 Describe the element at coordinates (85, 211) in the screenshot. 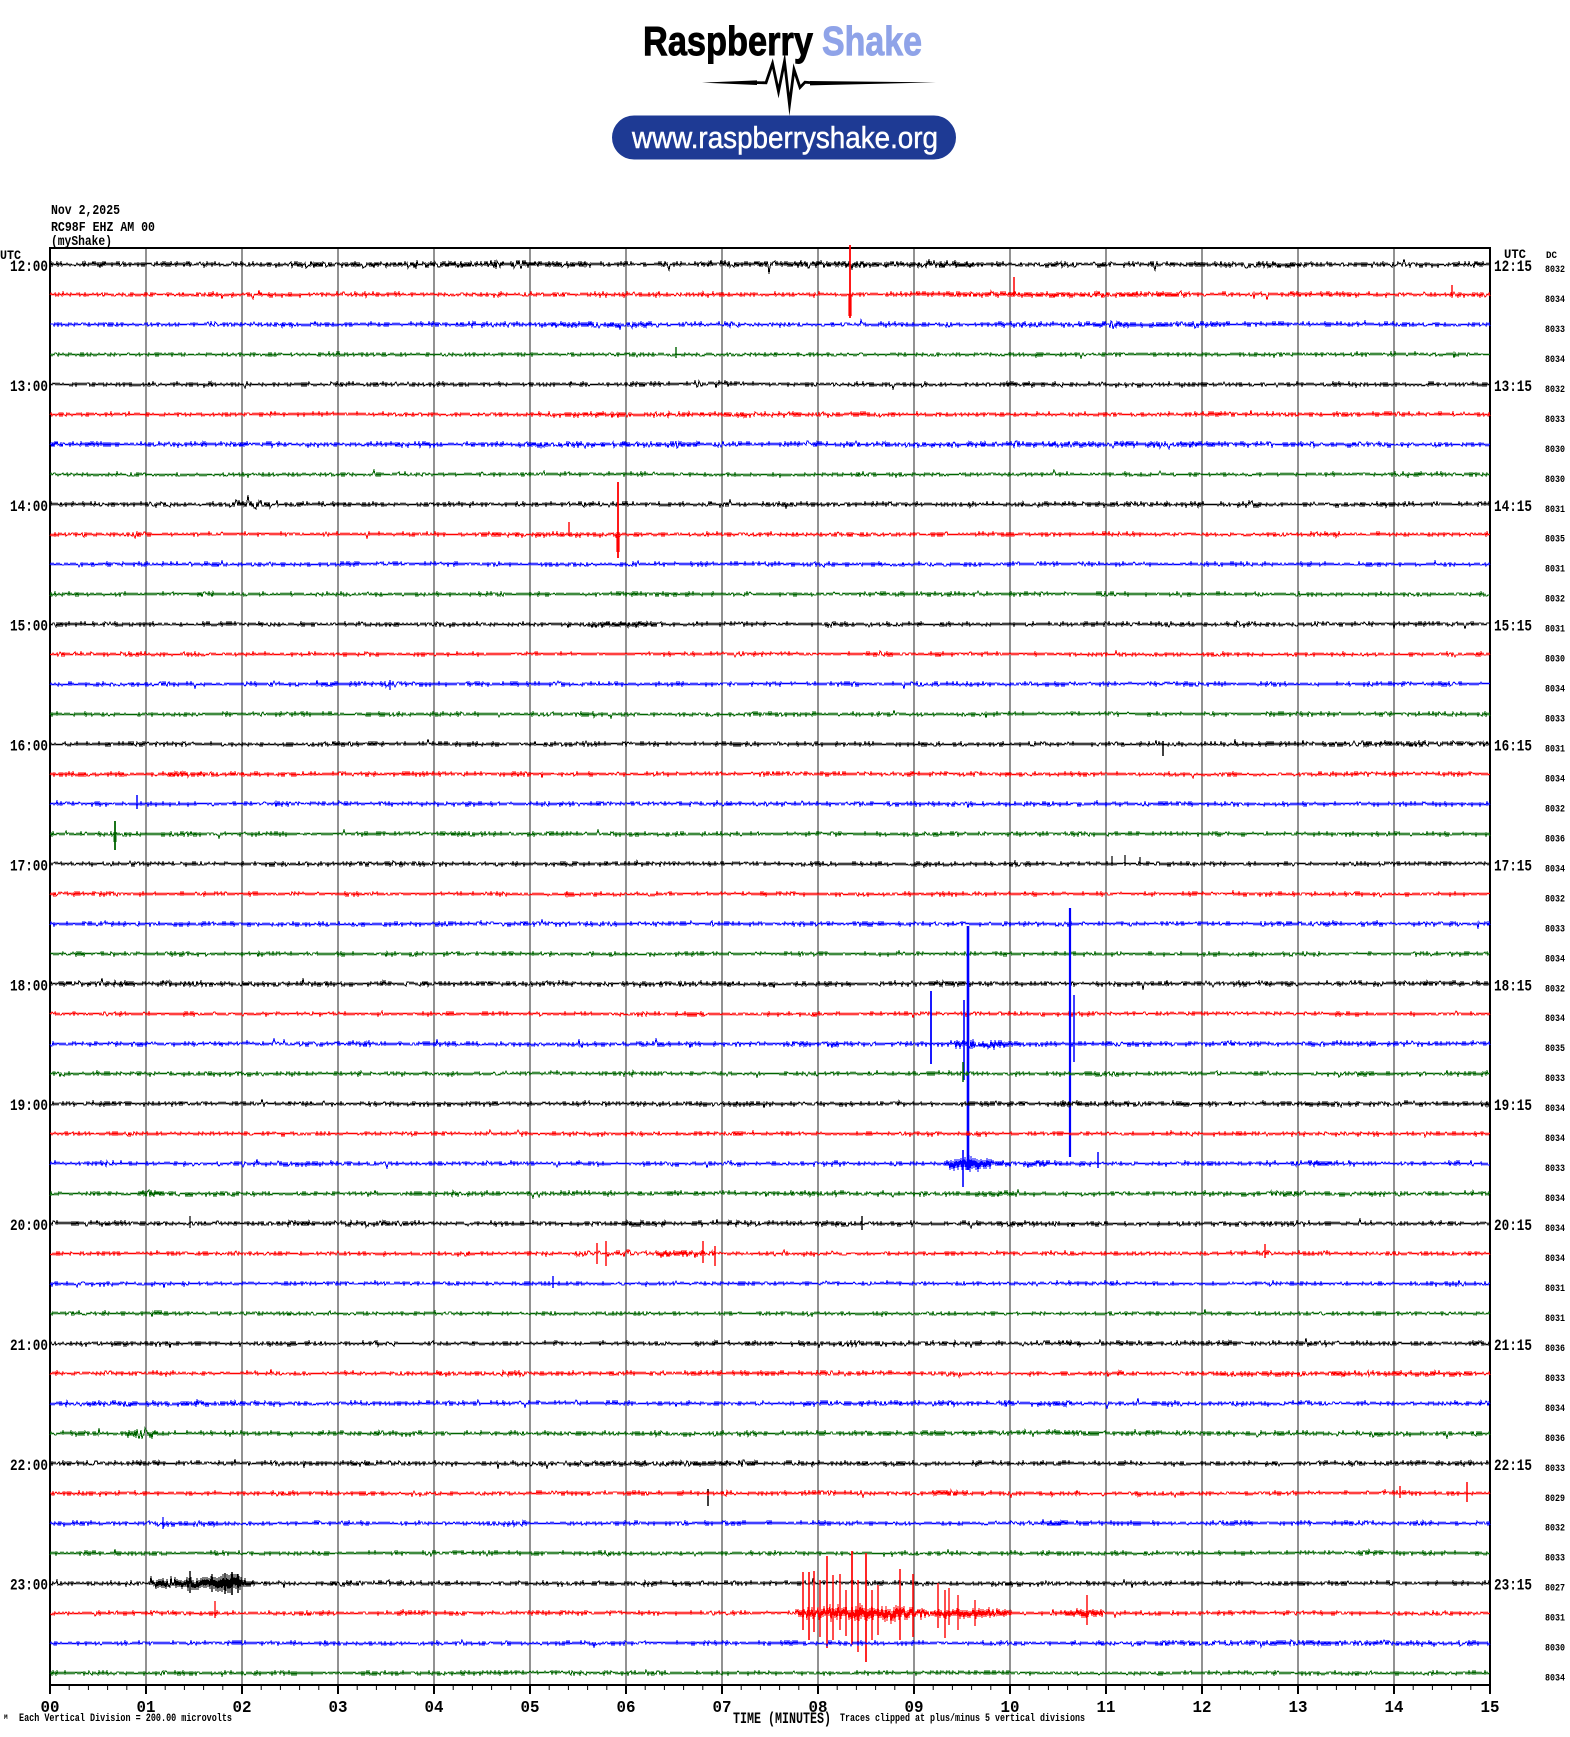

I see `svg-text: Nov 2,2025` at that location.